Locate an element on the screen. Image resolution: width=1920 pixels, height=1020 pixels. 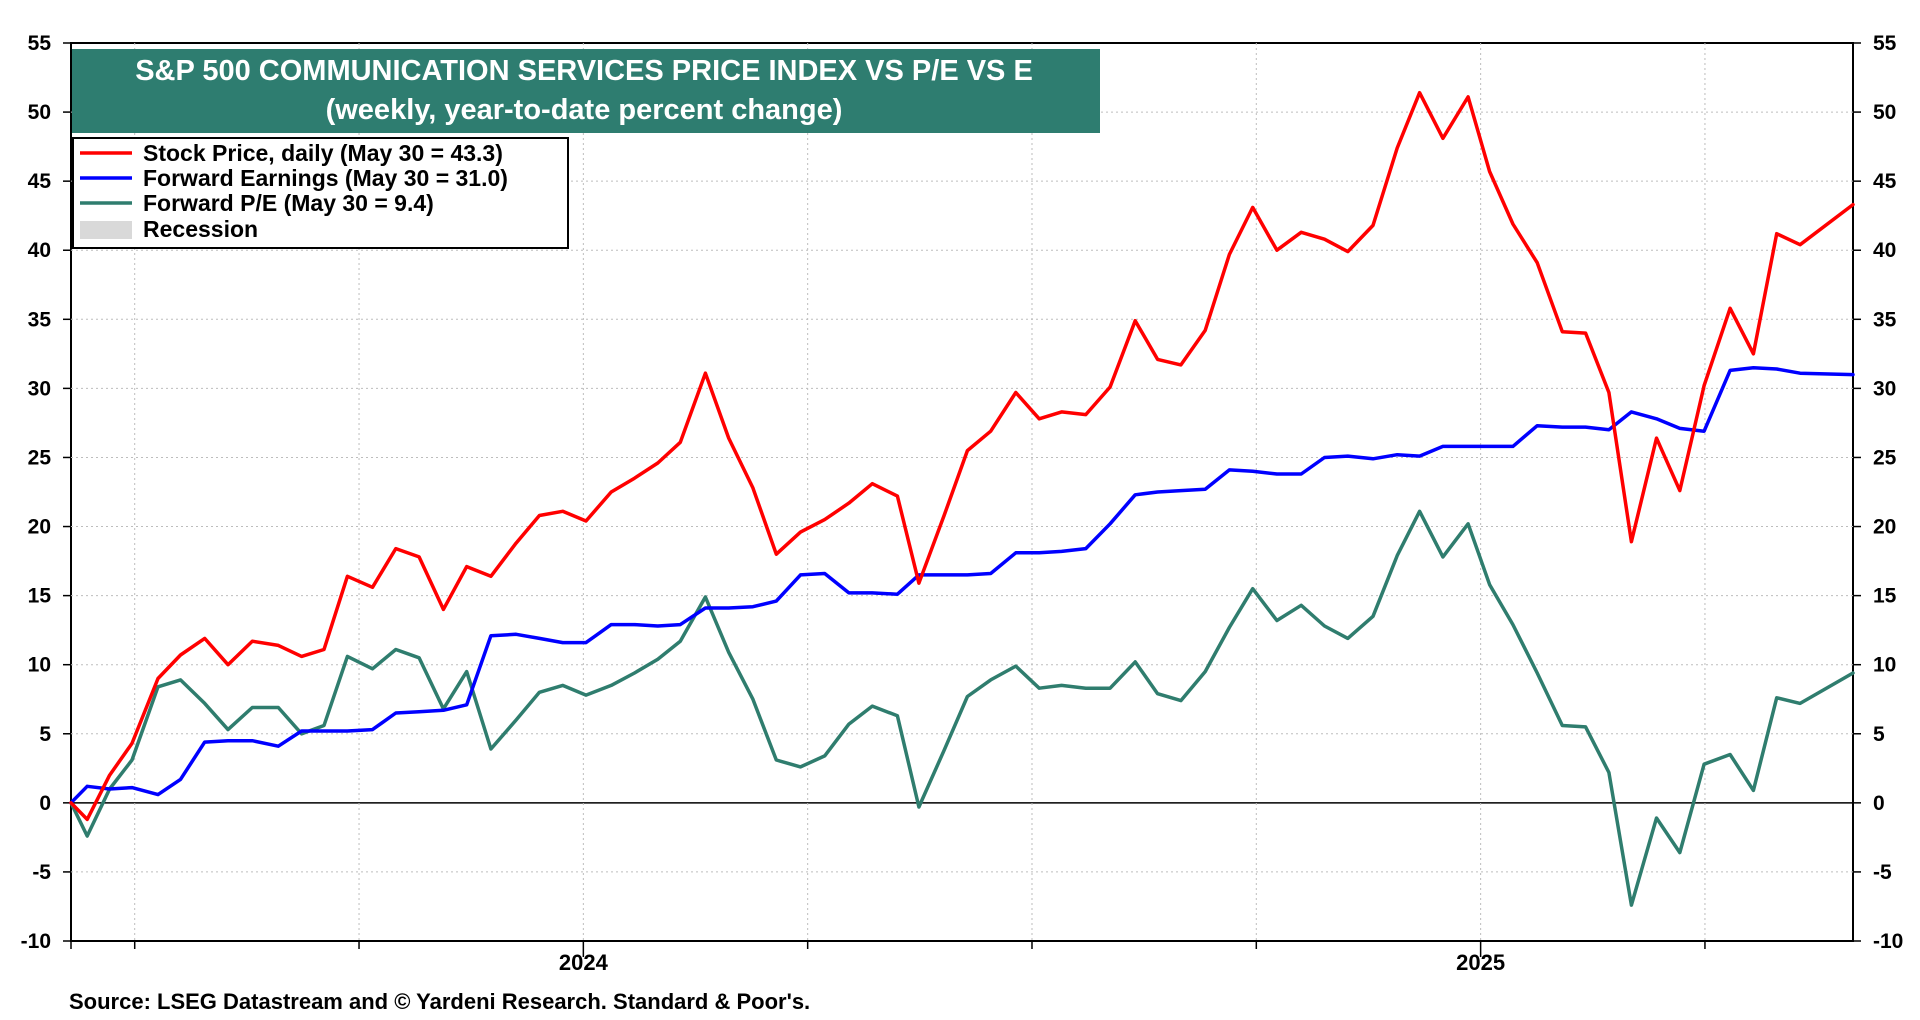
y-tick-label-right: 50 is located at coordinates (1884, 112).